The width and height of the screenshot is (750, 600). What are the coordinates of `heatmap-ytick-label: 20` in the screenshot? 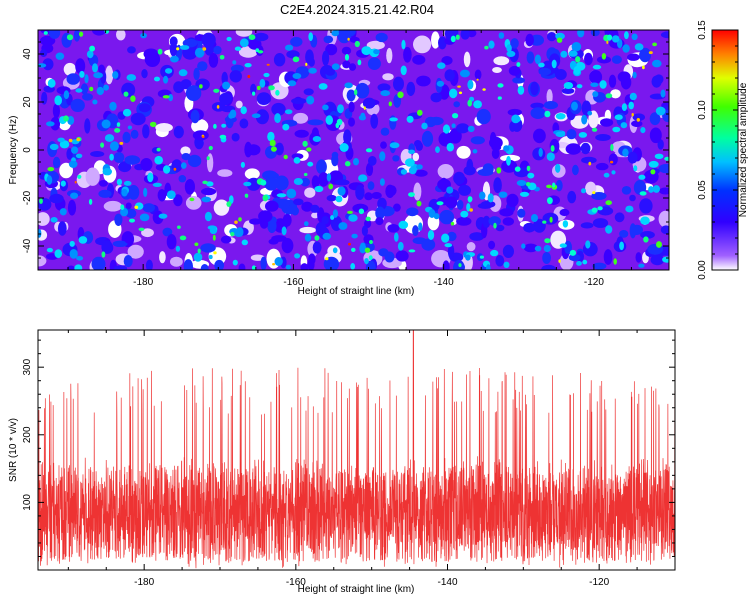 It's located at (27, 102).